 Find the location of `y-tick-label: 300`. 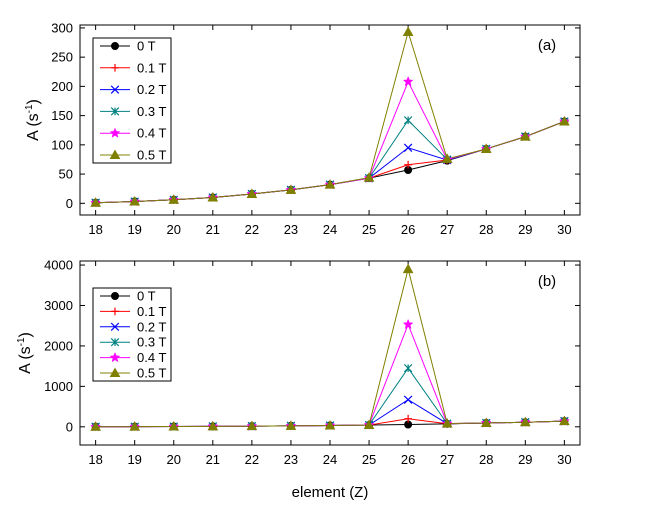

y-tick-label: 300 is located at coordinates (62, 27).